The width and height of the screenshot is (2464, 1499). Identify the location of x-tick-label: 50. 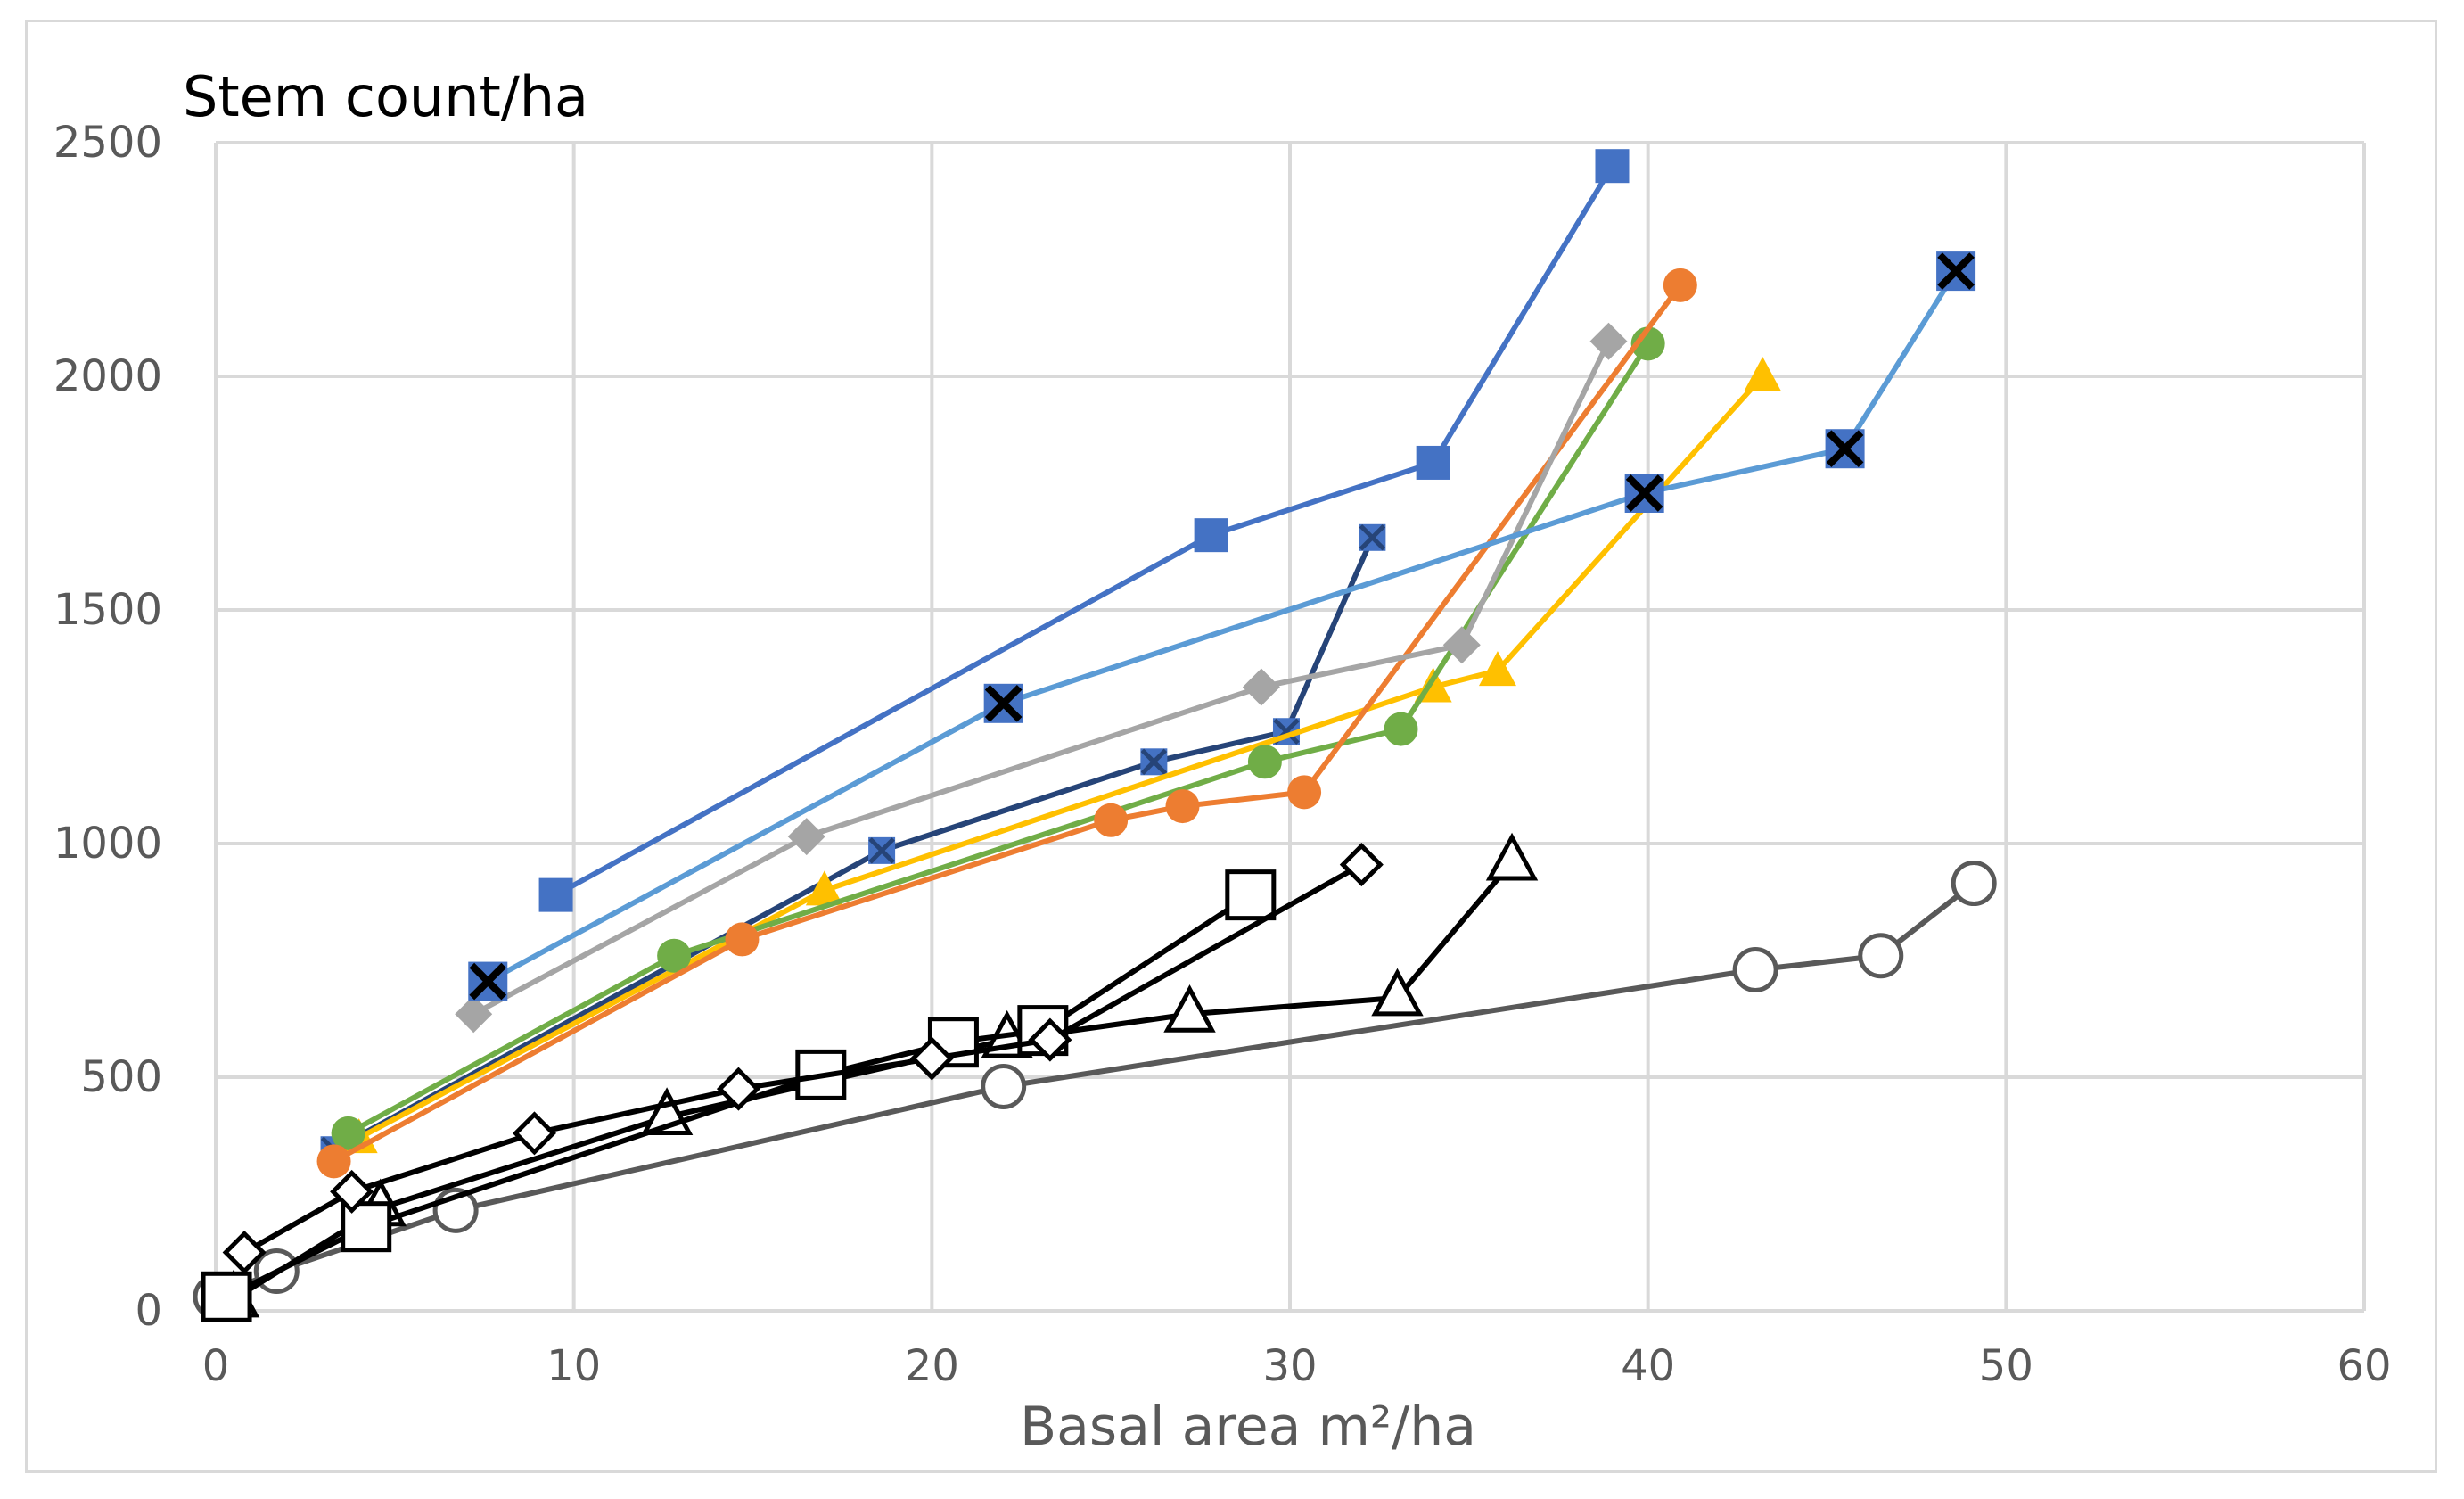
(2006, 1366).